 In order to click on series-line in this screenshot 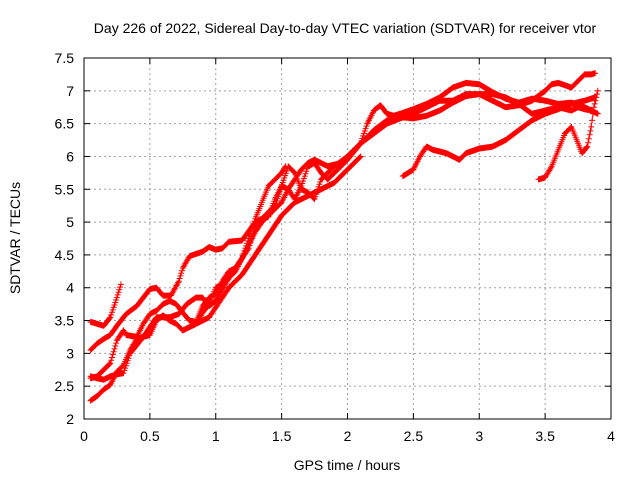, I will do `click(188, 272)`.